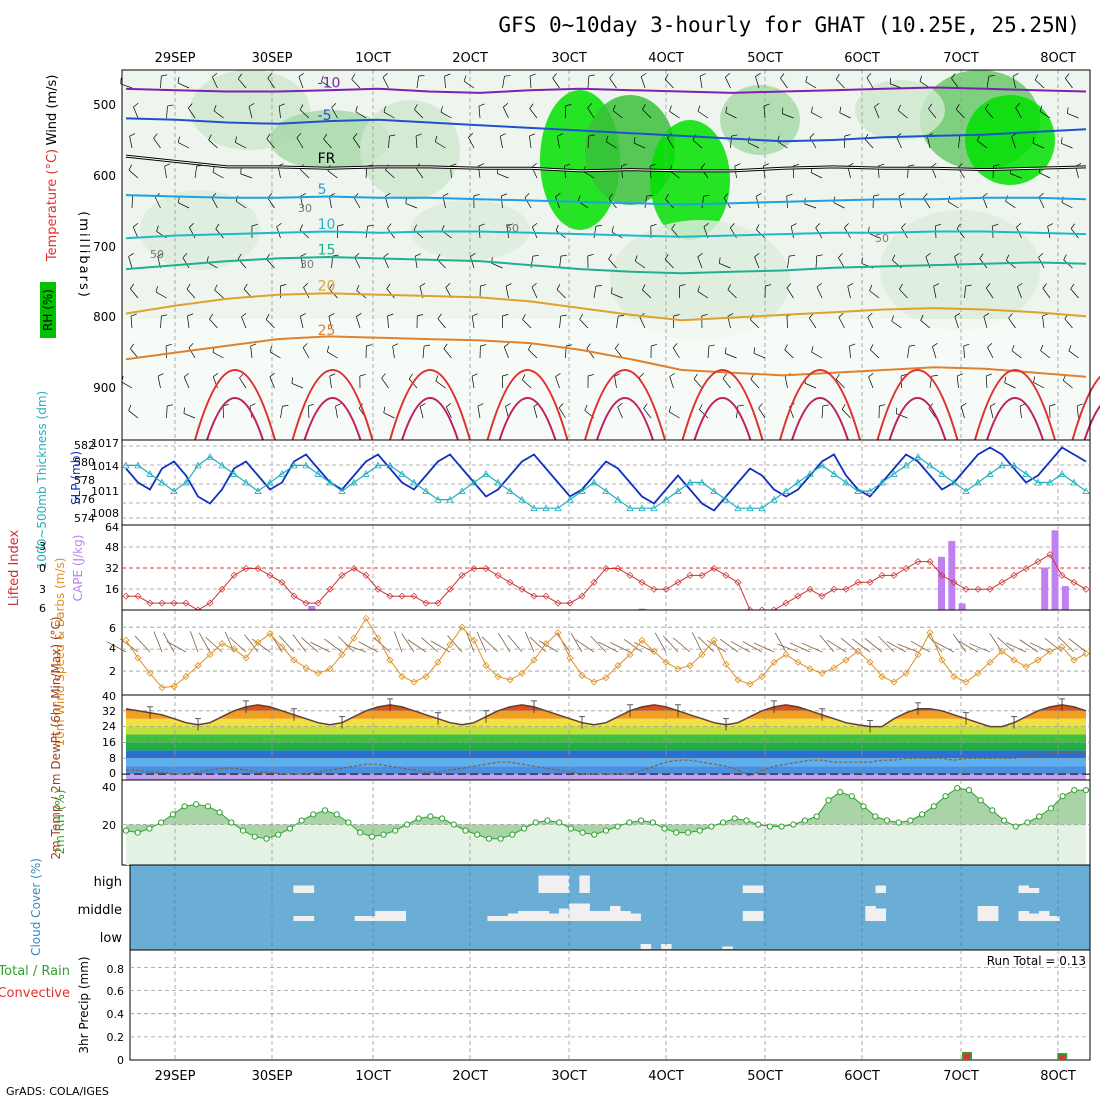  Describe the element at coordinates (104, 105) in the screenshot. I see `pressure-tick-label: 500` at that location.